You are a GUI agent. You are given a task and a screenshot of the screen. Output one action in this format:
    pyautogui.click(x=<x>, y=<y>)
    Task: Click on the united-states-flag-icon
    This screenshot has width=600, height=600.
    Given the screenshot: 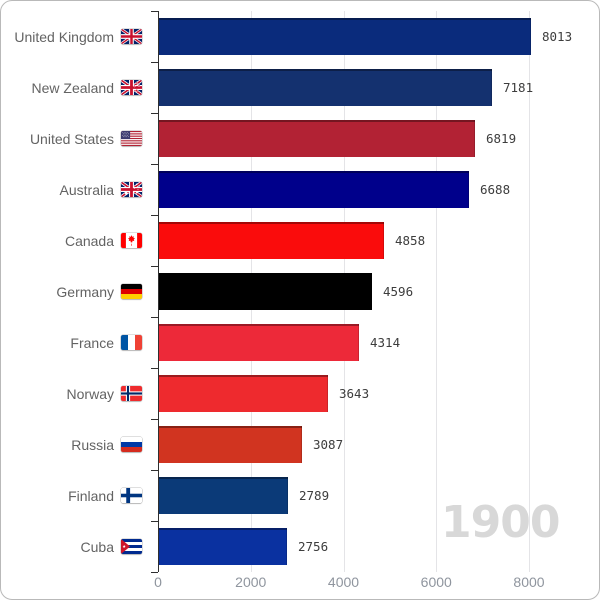 What is the action you would take?
    pyautogui.click(x=131, y=138)
    